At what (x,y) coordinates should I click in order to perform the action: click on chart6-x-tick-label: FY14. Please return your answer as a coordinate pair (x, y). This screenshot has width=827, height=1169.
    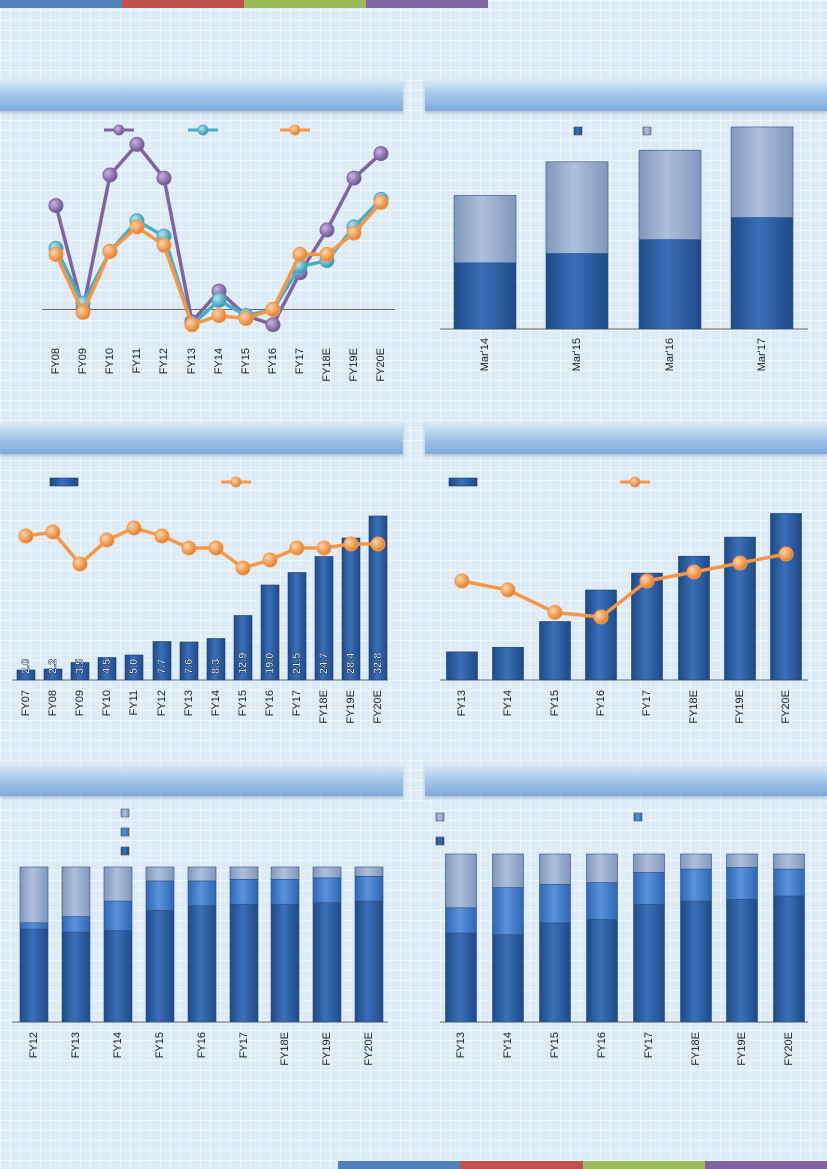
    Looking at the image, I should click on (508, 1045).